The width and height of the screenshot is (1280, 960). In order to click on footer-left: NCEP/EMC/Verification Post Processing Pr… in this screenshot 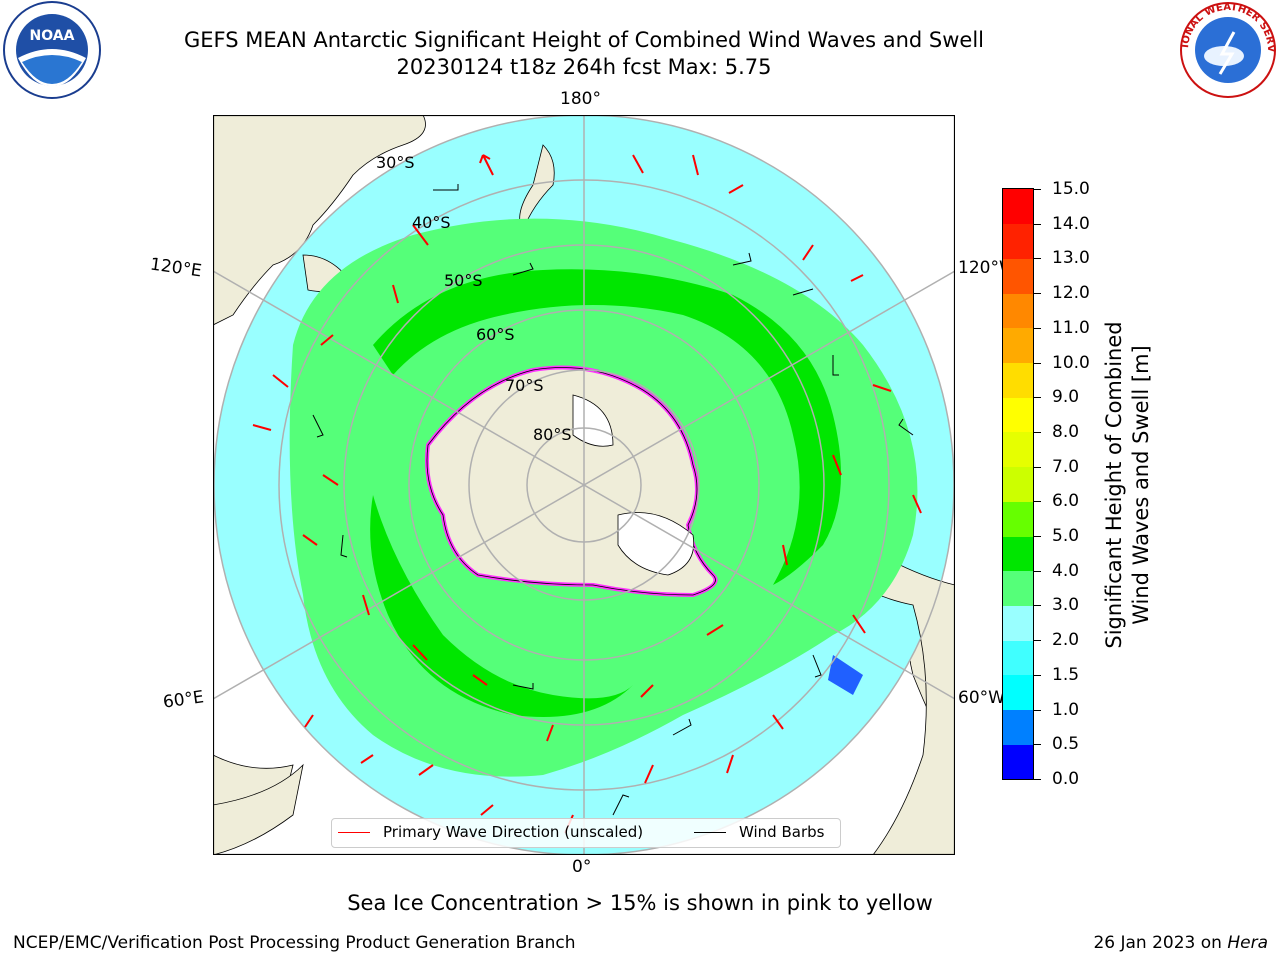, I will do `click(294, 943)`.